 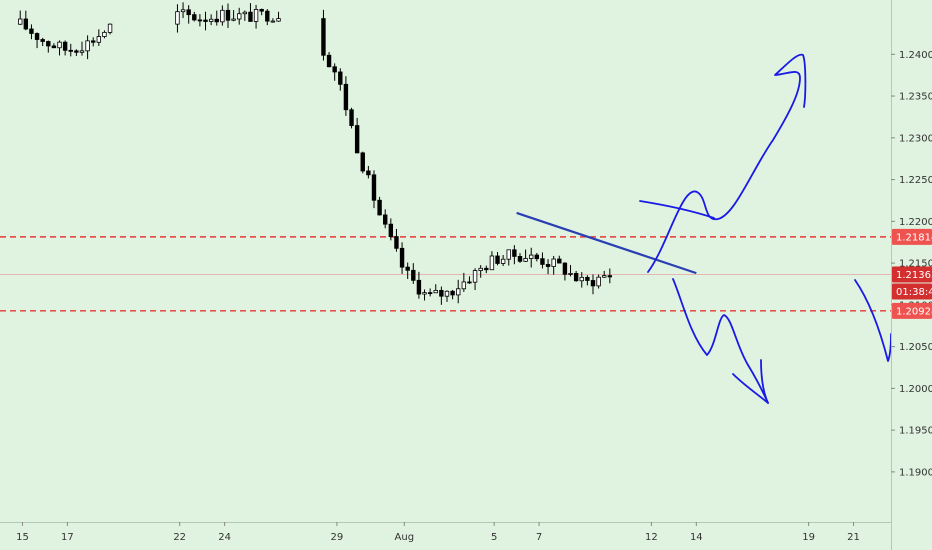 I want to click on x-tick-label: 7, so click(x=539, y=537).